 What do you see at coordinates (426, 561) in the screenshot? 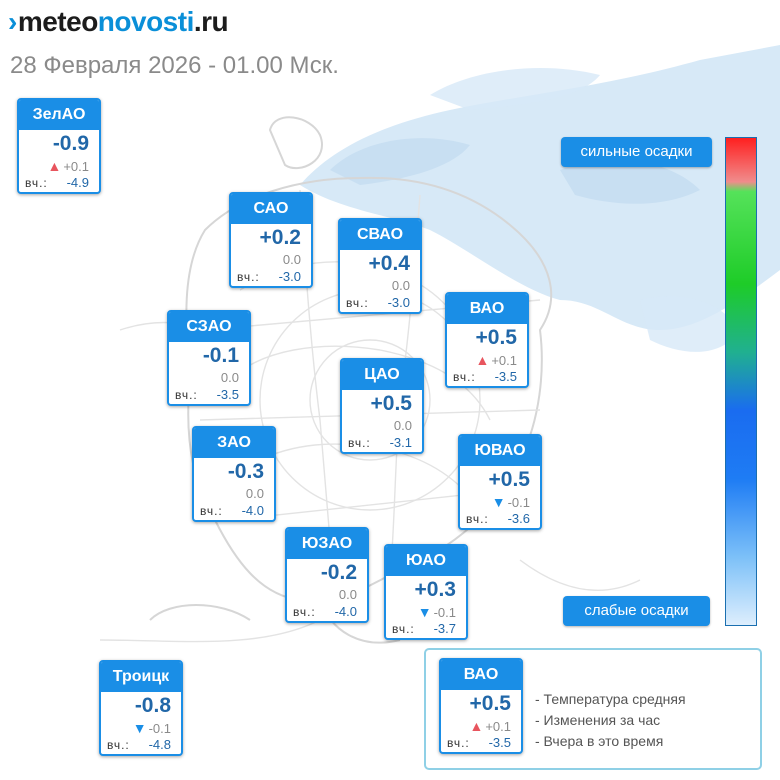
I see `district-name: ЮАО` at bounding box center [426, 561].